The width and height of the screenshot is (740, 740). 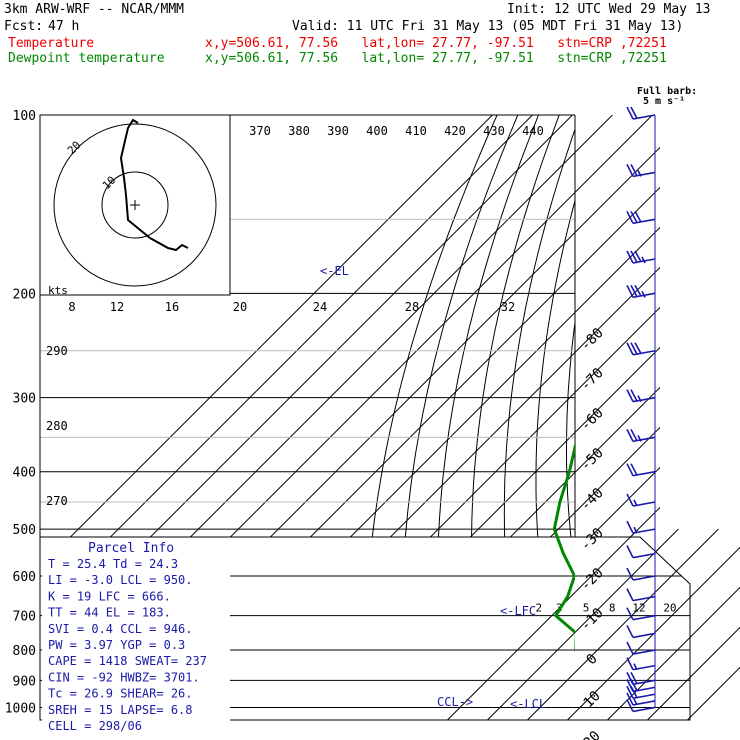 What do you see at coordinates (57, 426) in the screenshot?
I see `dry-adiabat-label: 280` at bounding box center [57, 426].